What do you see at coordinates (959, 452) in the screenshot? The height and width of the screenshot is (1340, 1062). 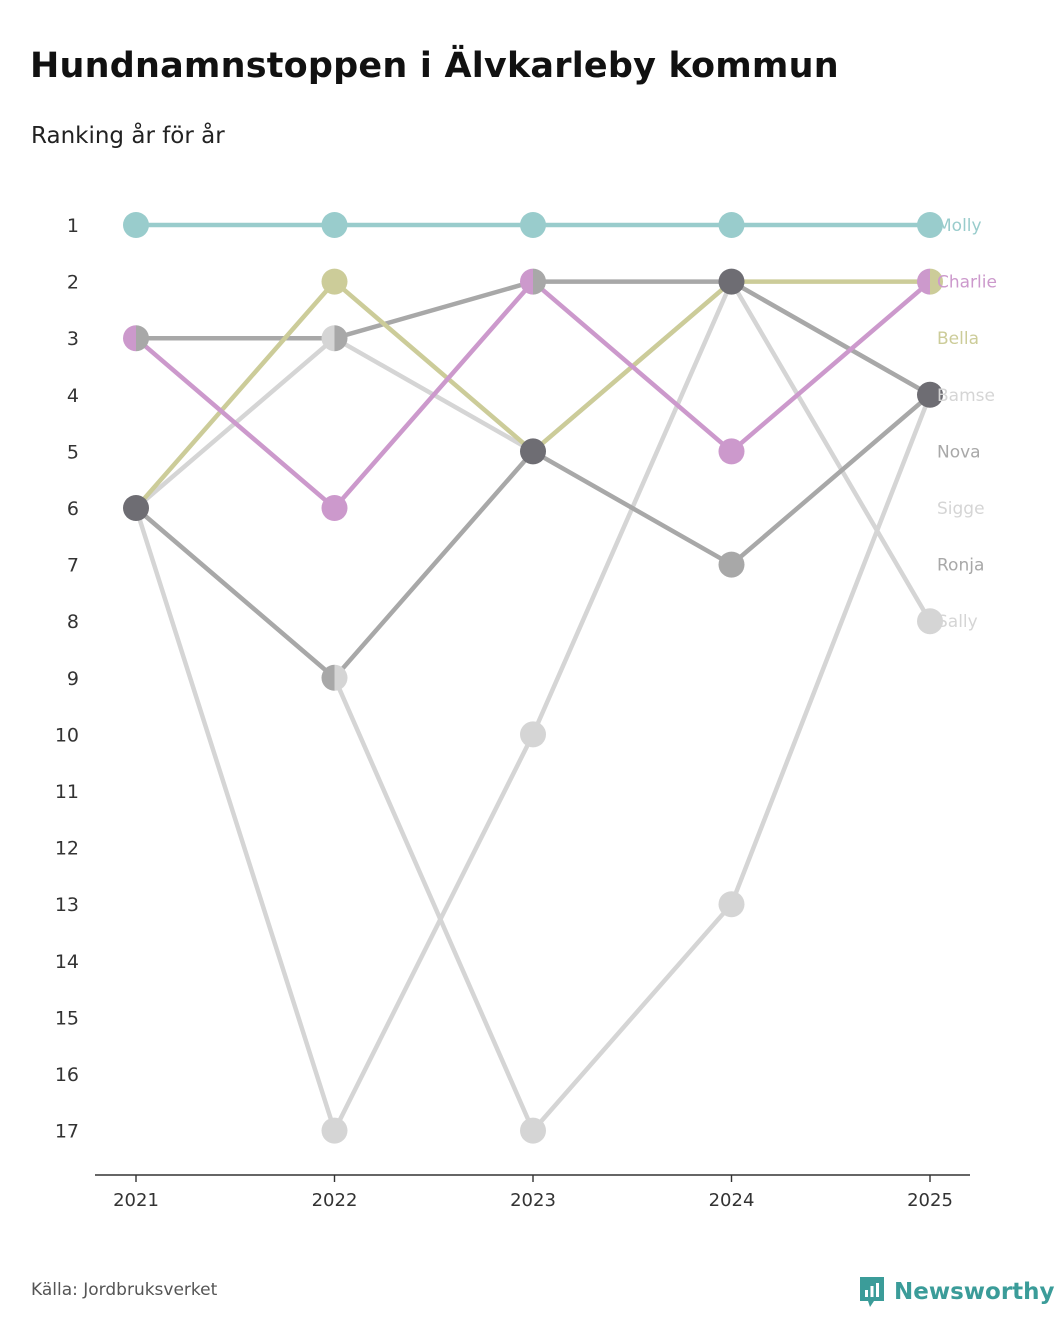 I see `legend-label-nova: Nova` at bounding box center [959, 452].